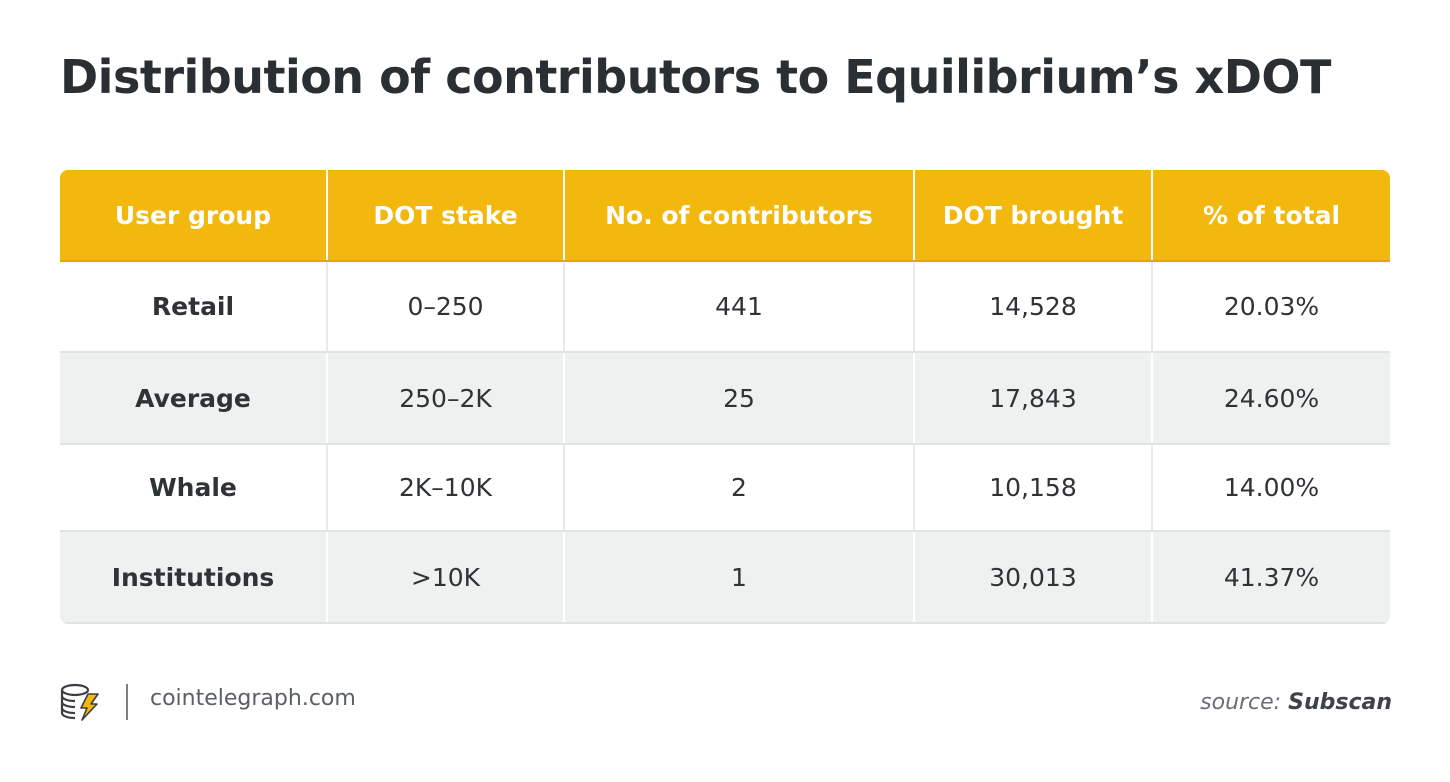  I want to click on column-header-contributors: No. of contributors, so click(738, 216).